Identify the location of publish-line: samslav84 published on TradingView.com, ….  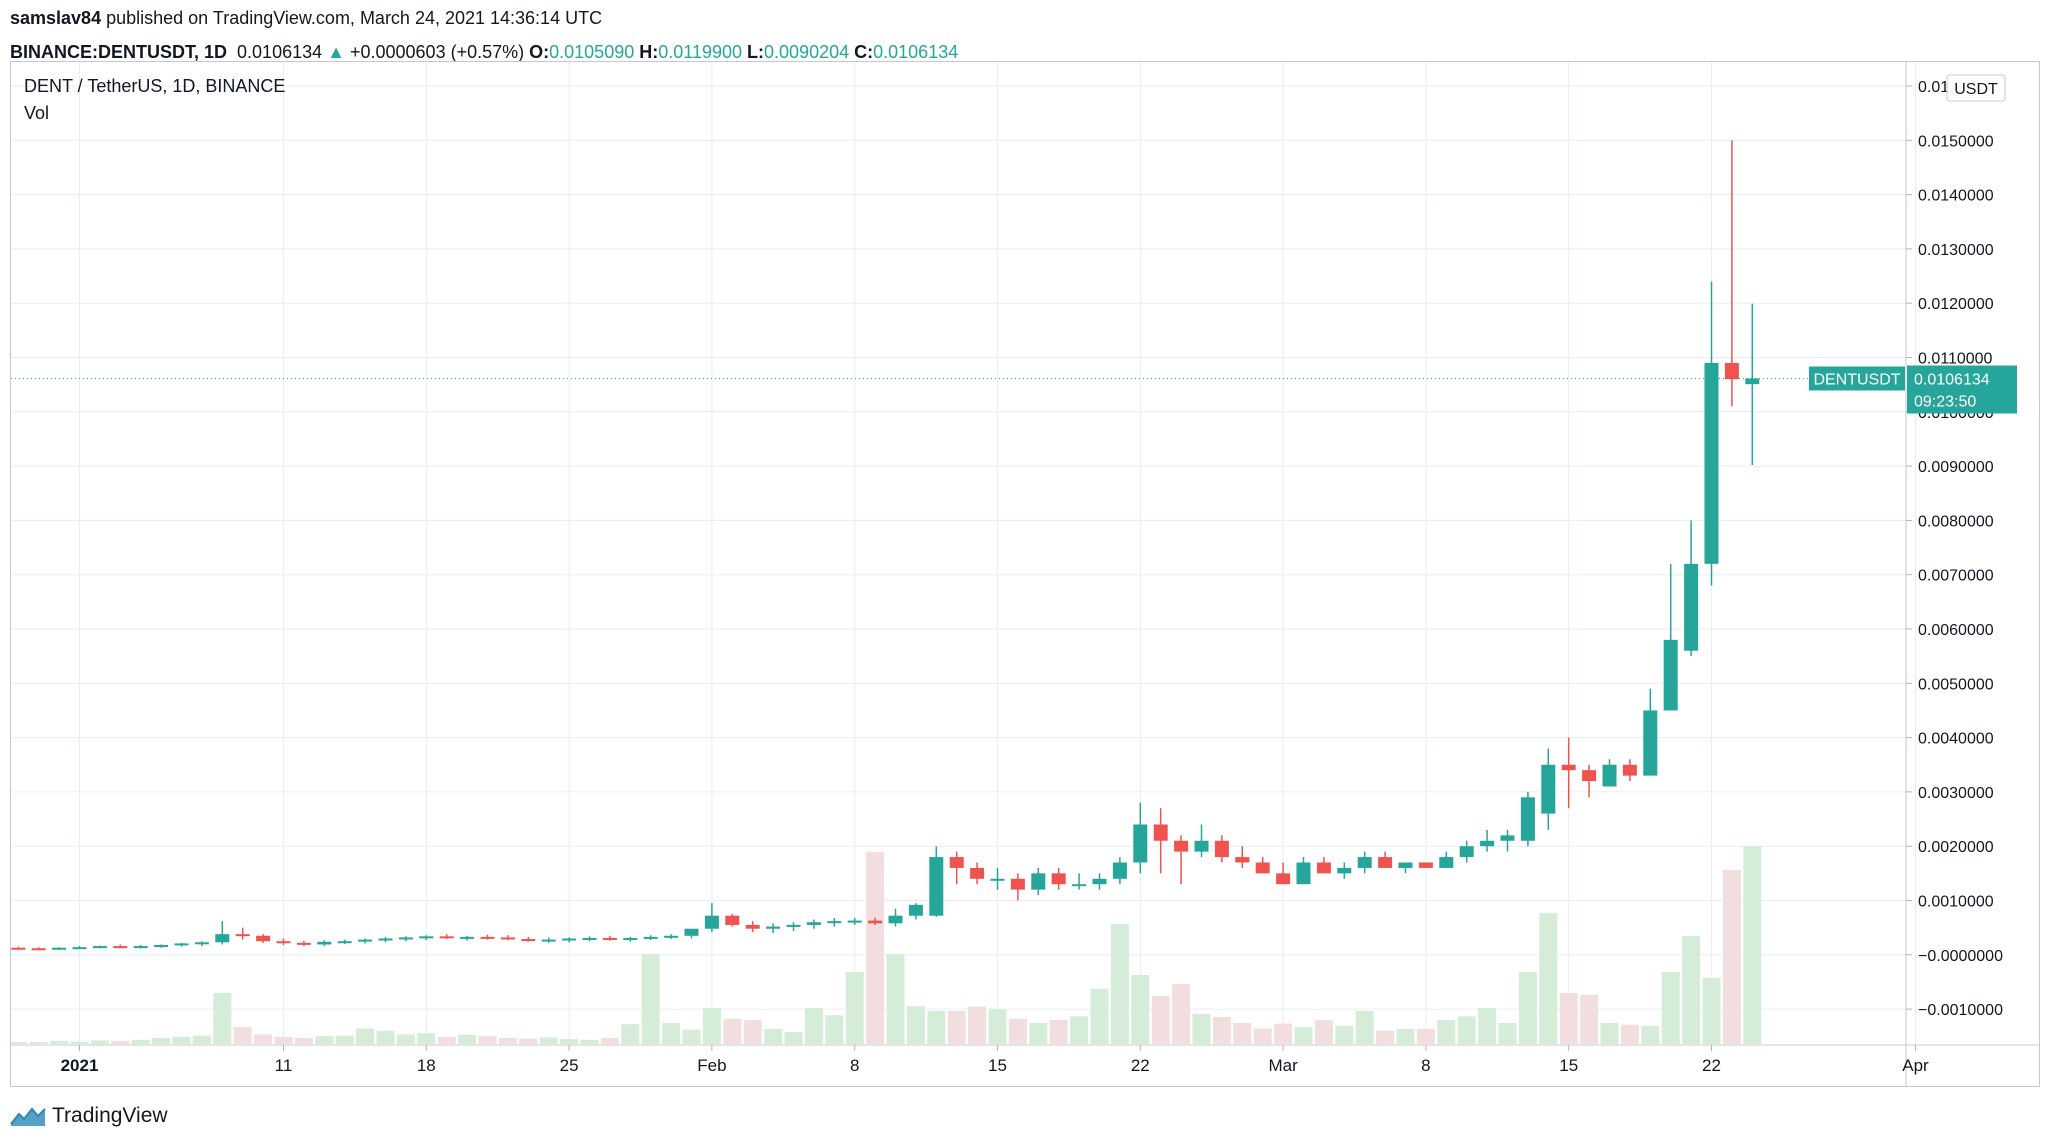
(484, 18).